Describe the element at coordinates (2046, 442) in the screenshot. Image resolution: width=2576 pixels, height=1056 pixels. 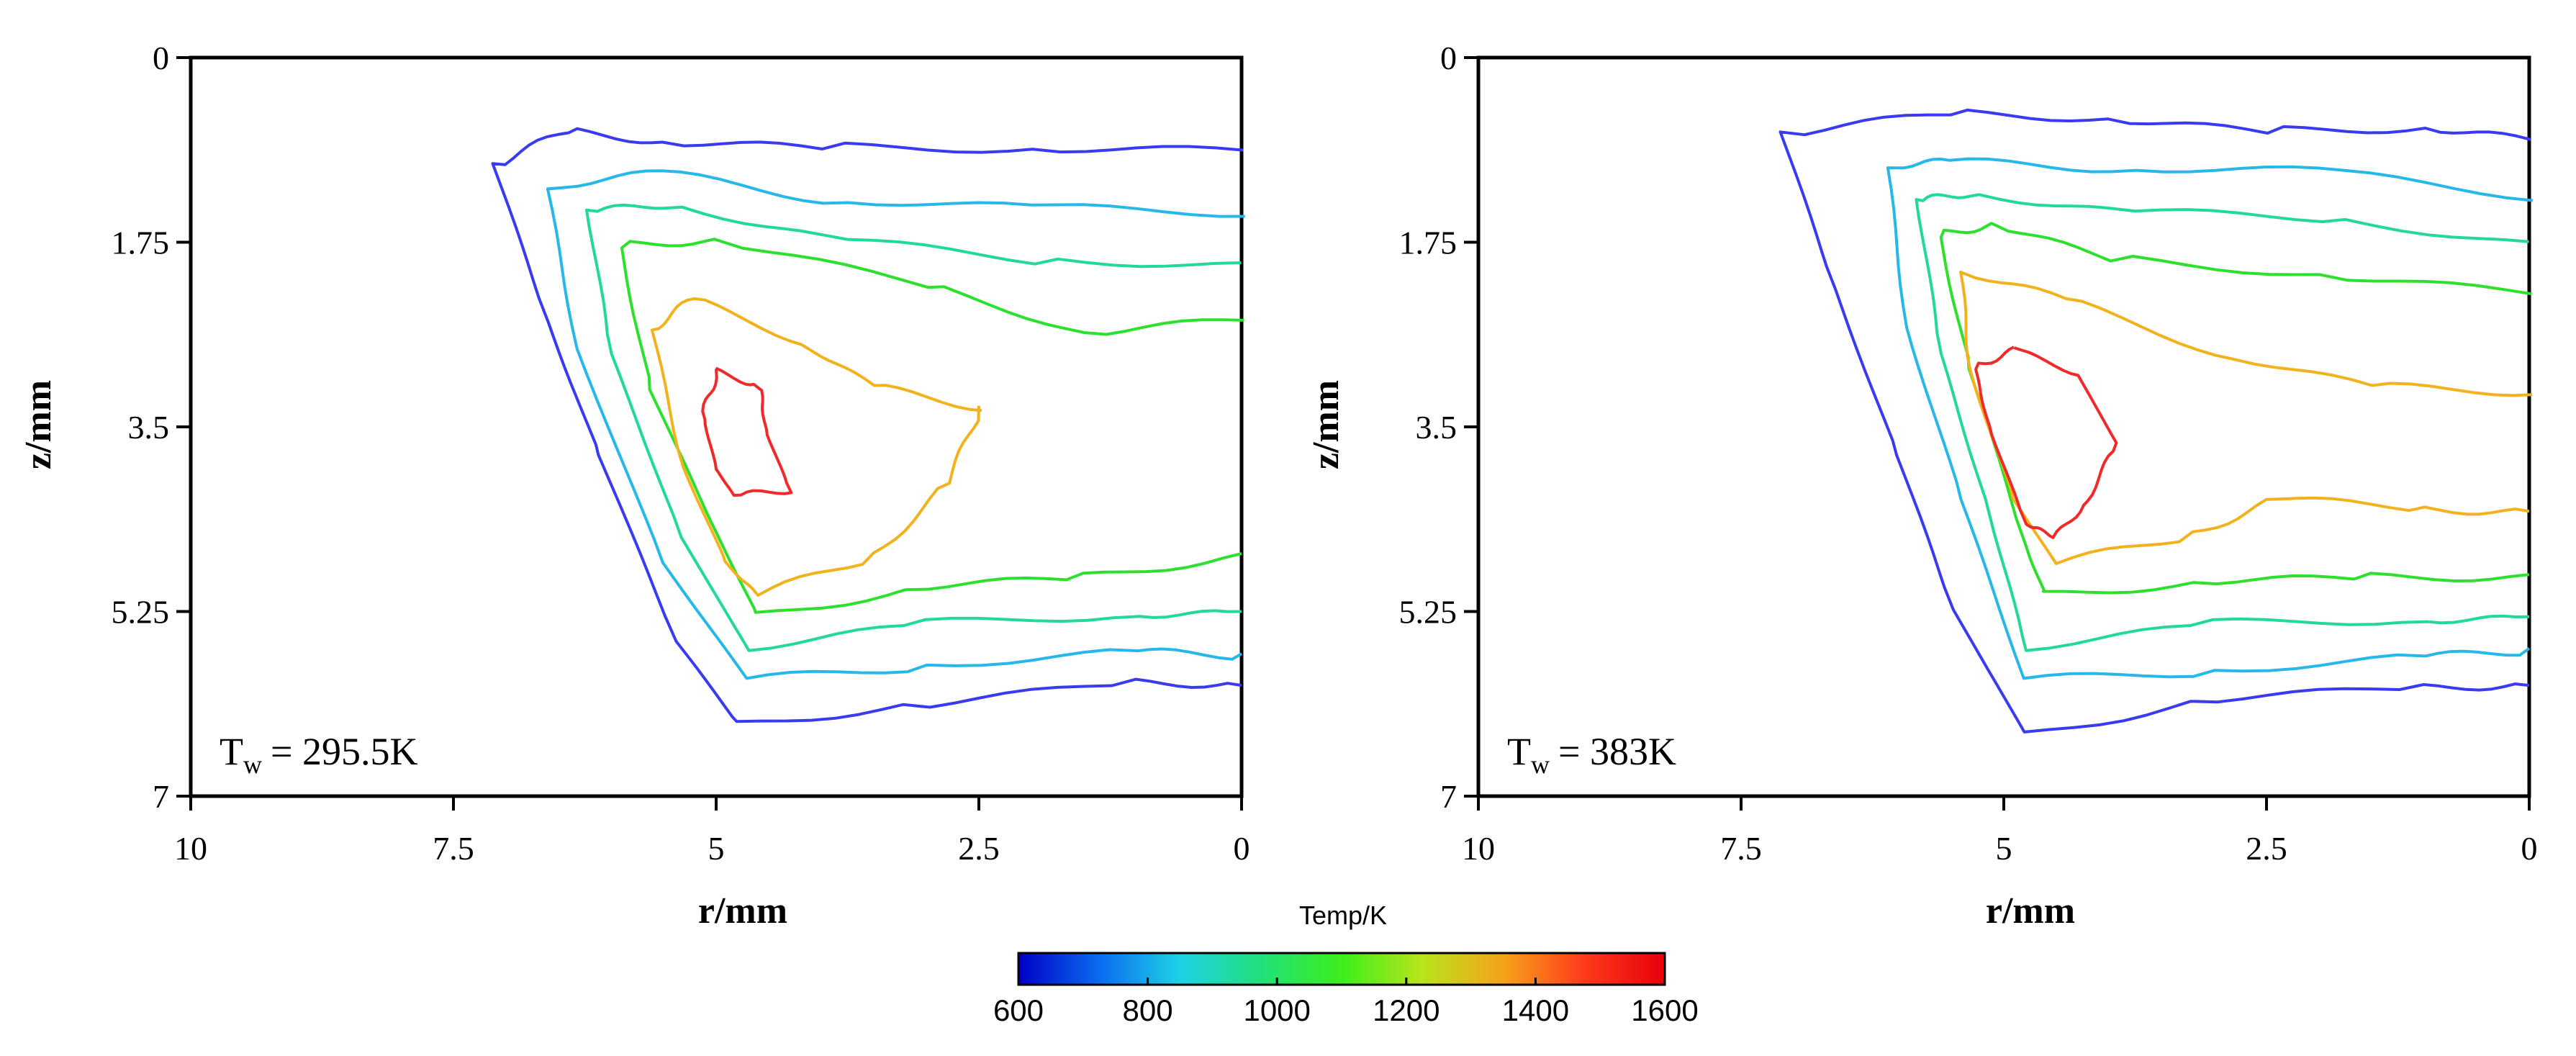
I see `right-contour-1600K` at that location.